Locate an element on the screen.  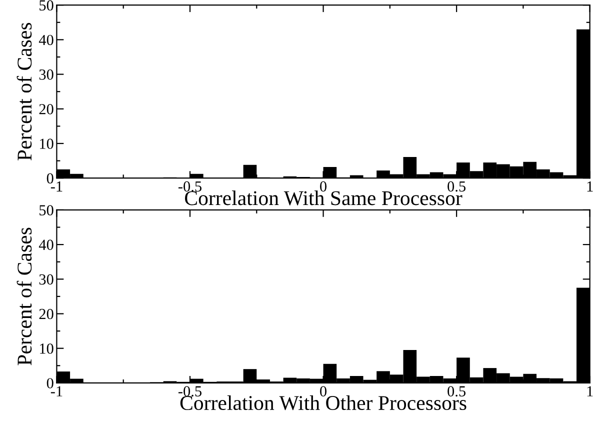
x-axis-title: Correlation With Same Processor is located at coordinates (323, 198).